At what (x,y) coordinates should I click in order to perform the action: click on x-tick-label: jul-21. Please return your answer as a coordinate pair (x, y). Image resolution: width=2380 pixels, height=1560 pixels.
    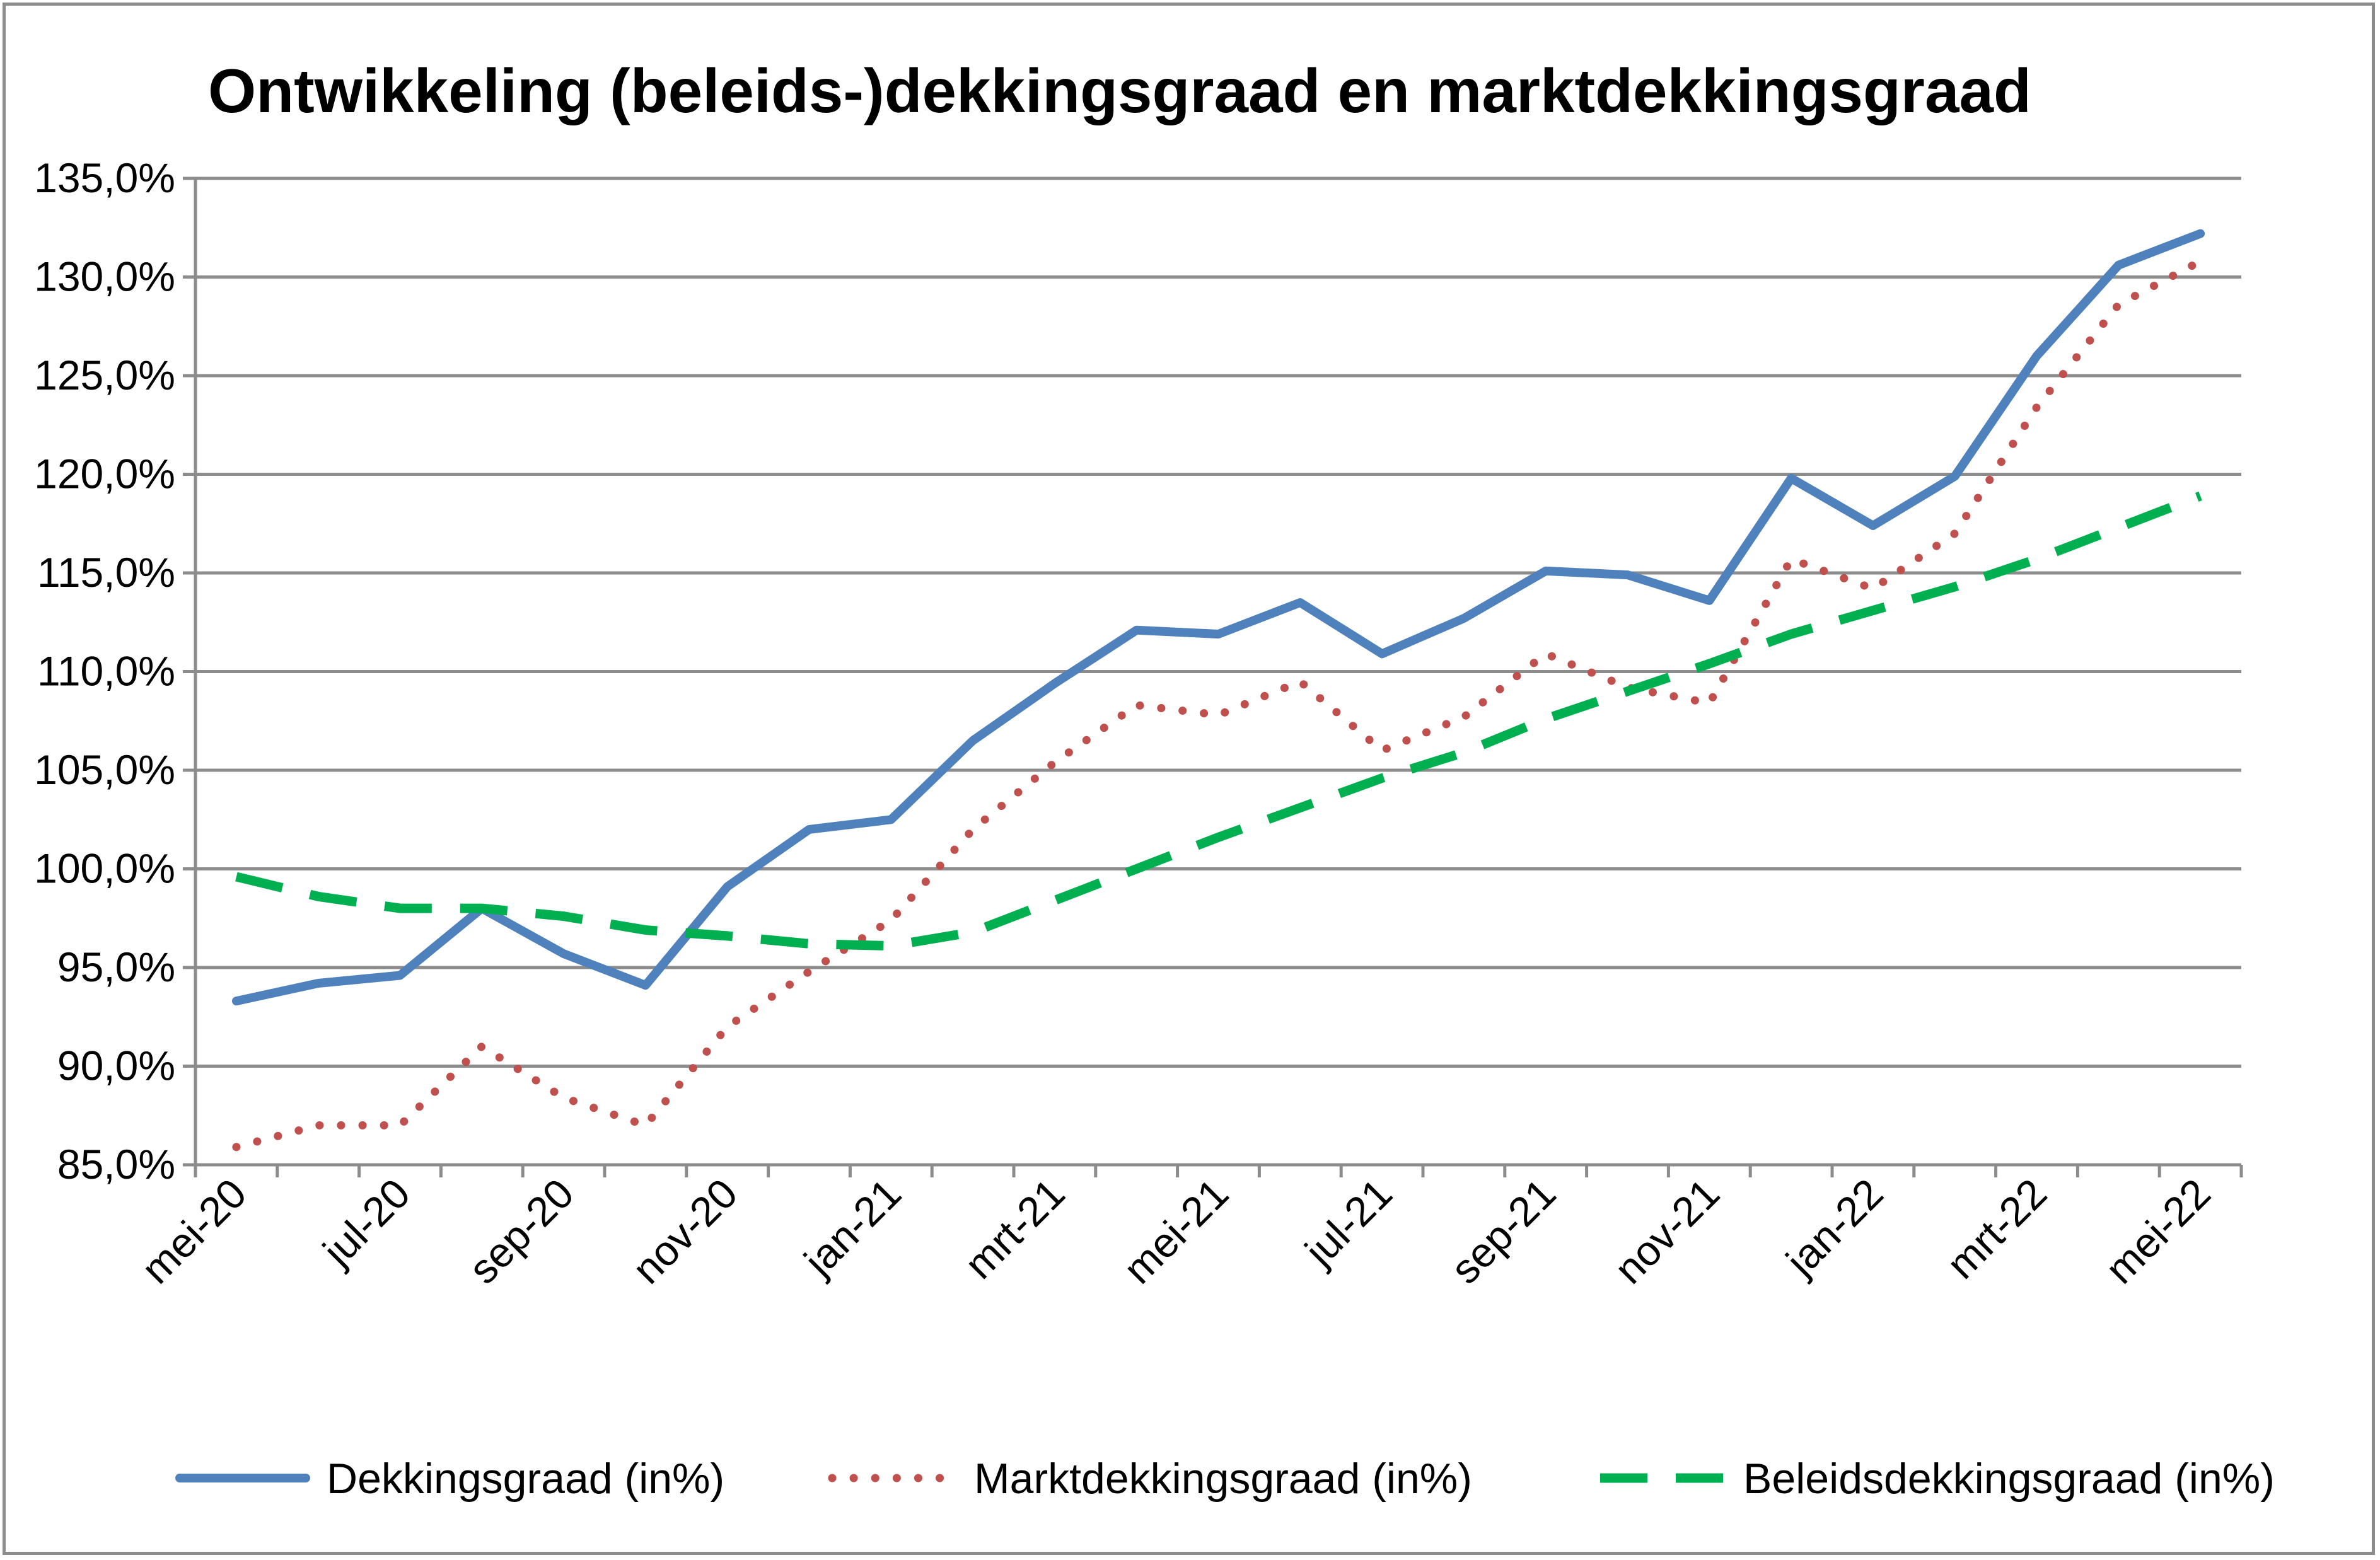
    Looking at the image, I should click on (1348, 1223).